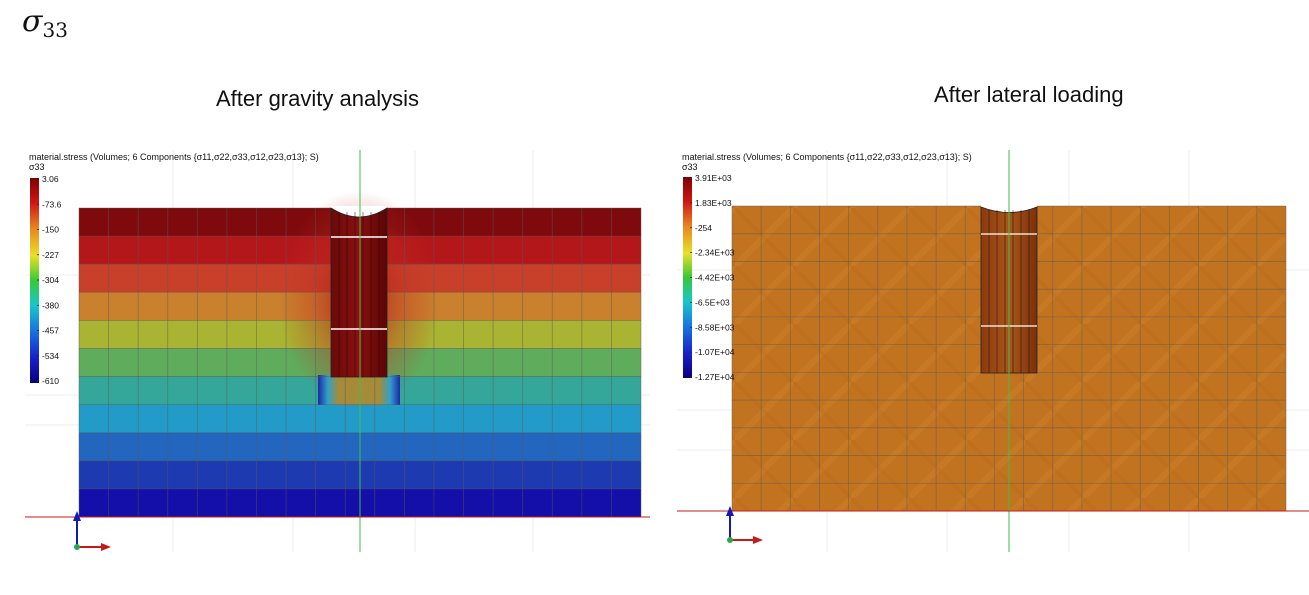  What do you see at coordinates (713, 178) in the screenshot?
I see `legend-tick-label: 3.91E+03` at bounding box center [713, 178].